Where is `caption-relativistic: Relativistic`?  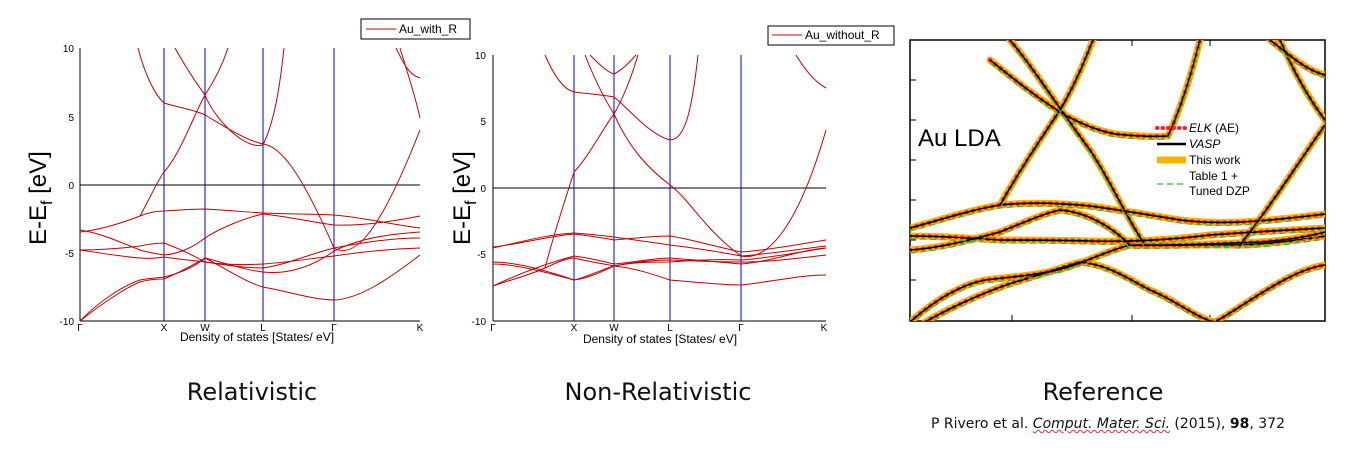 caption-relativistic: Relativistic is located at coordinates (252, 392).